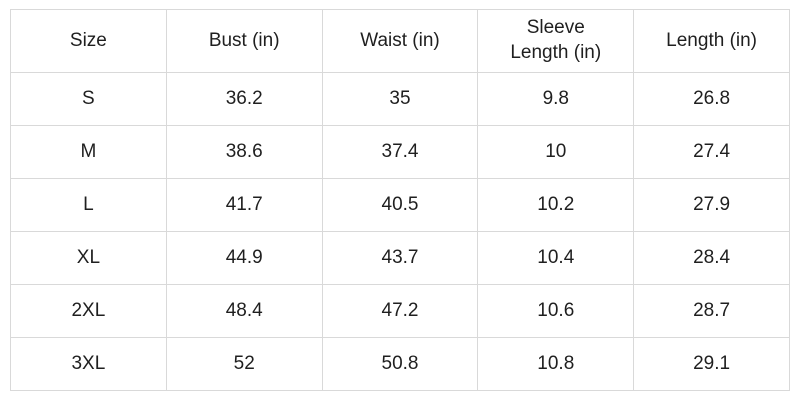 The image size is (800, 400). I want to click on size-cell: M, so click(88, 152).